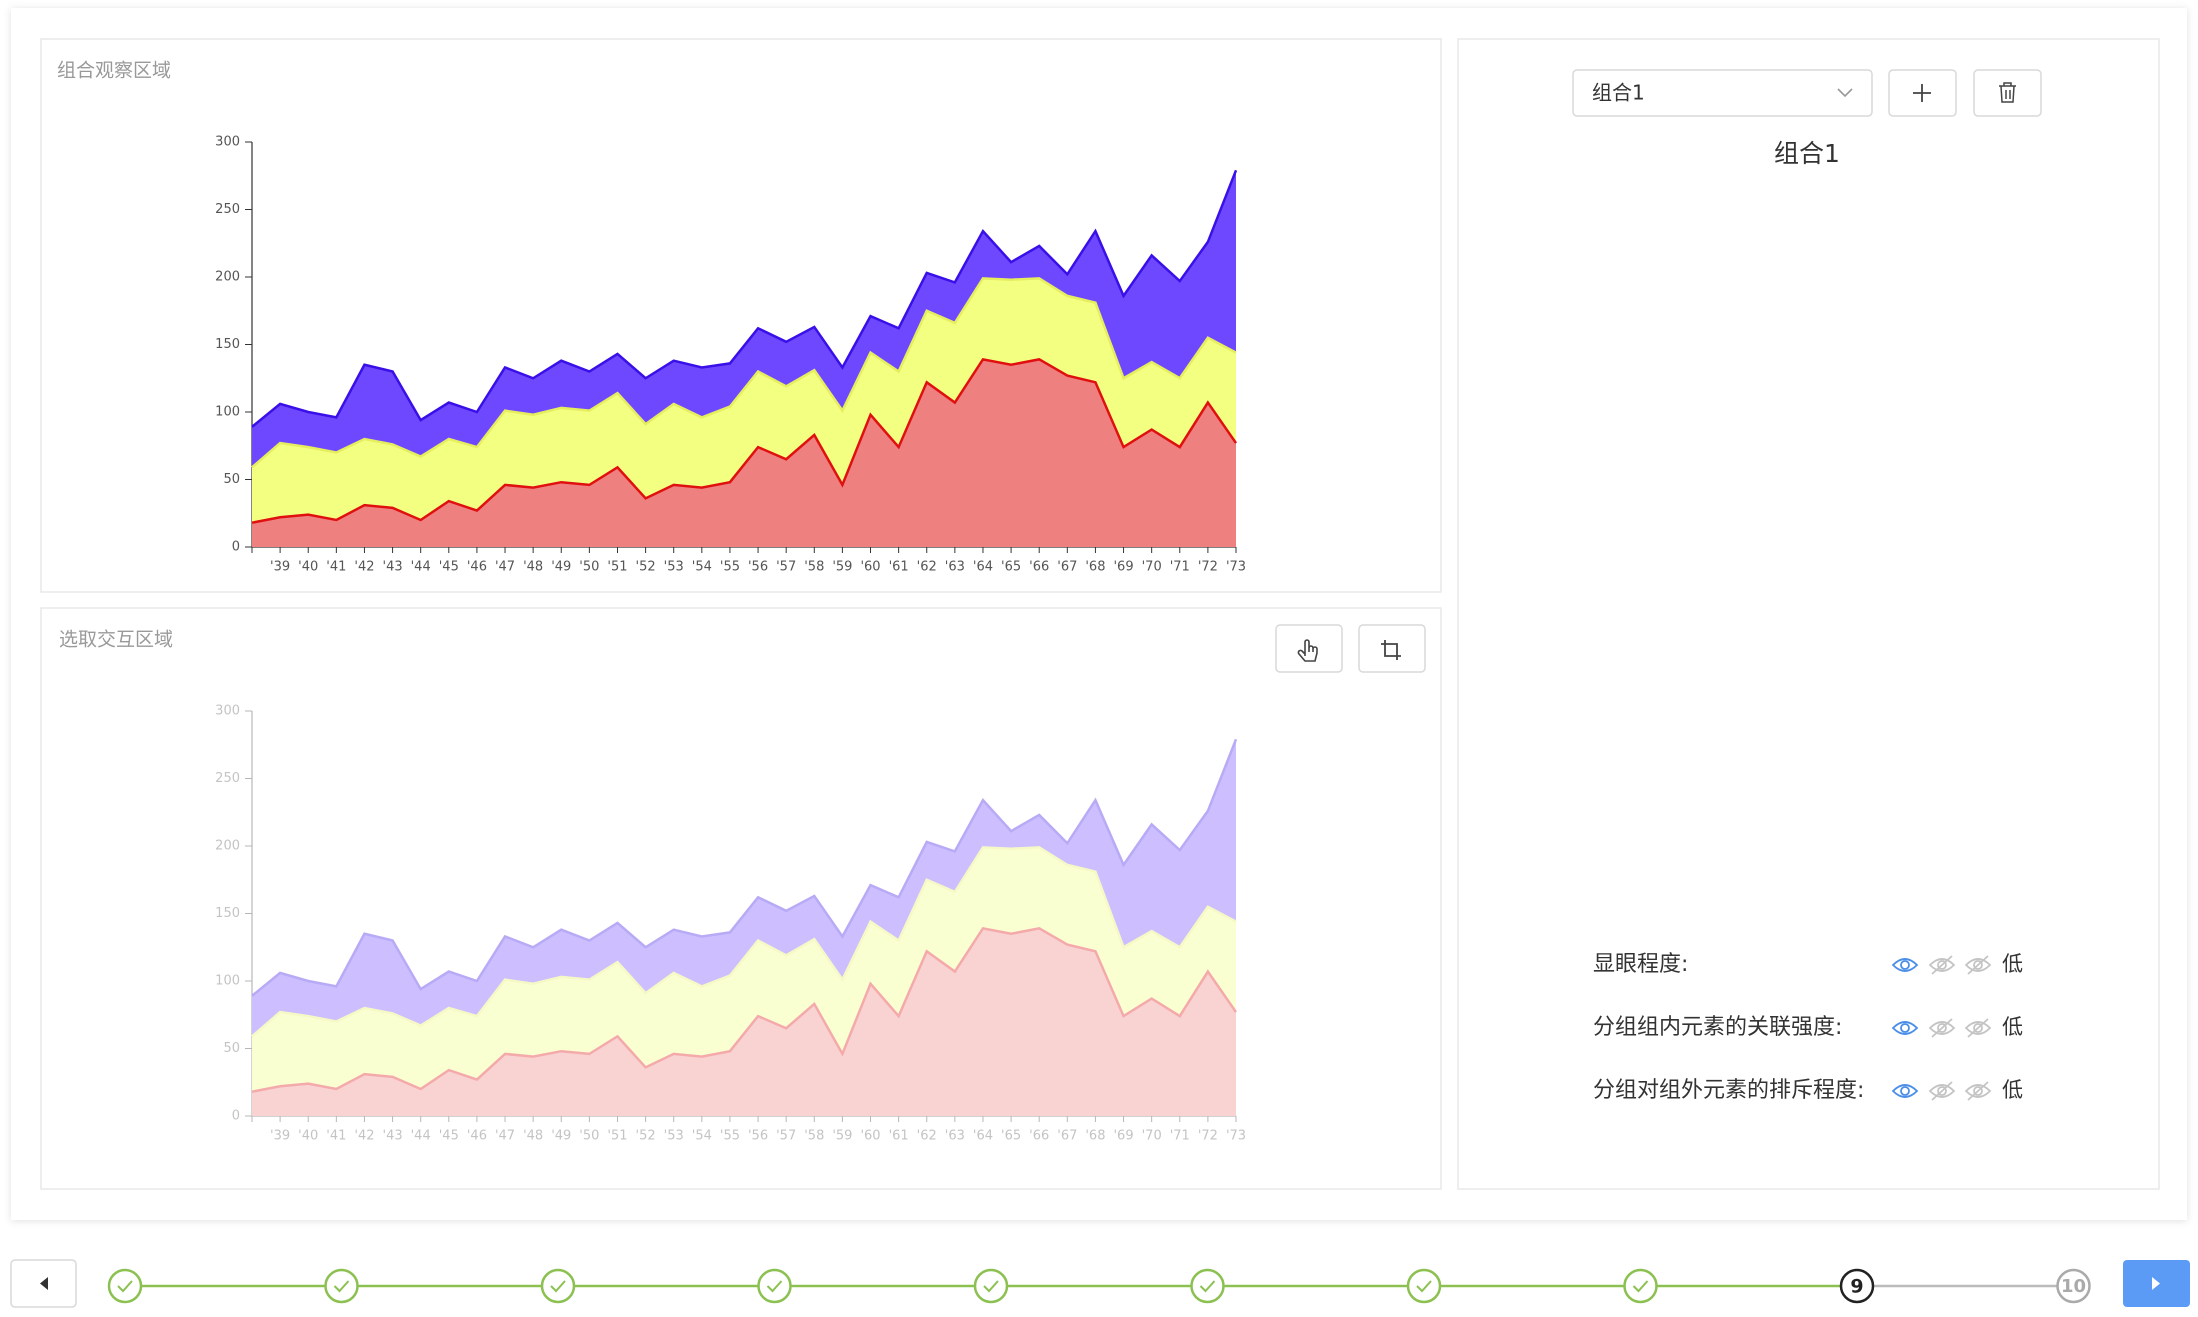 The height and width of the screenshot is (1317, 2198). I want to click on x-tick-label: '56, so click(758, 567).